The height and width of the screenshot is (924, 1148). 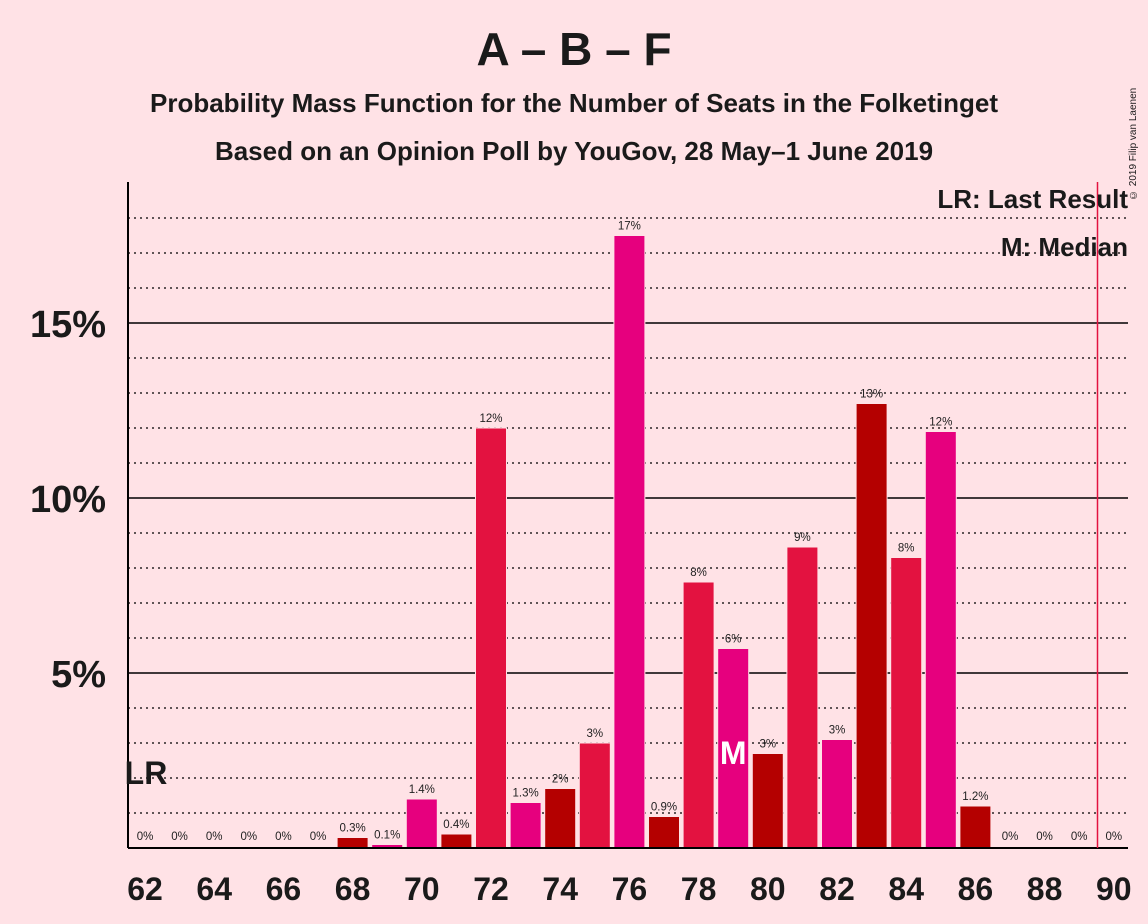 What do you see at coordinates (283, 837) in the screenshot?
I see `data-label-seat-66: 0%` at bounding box center [283, 837].